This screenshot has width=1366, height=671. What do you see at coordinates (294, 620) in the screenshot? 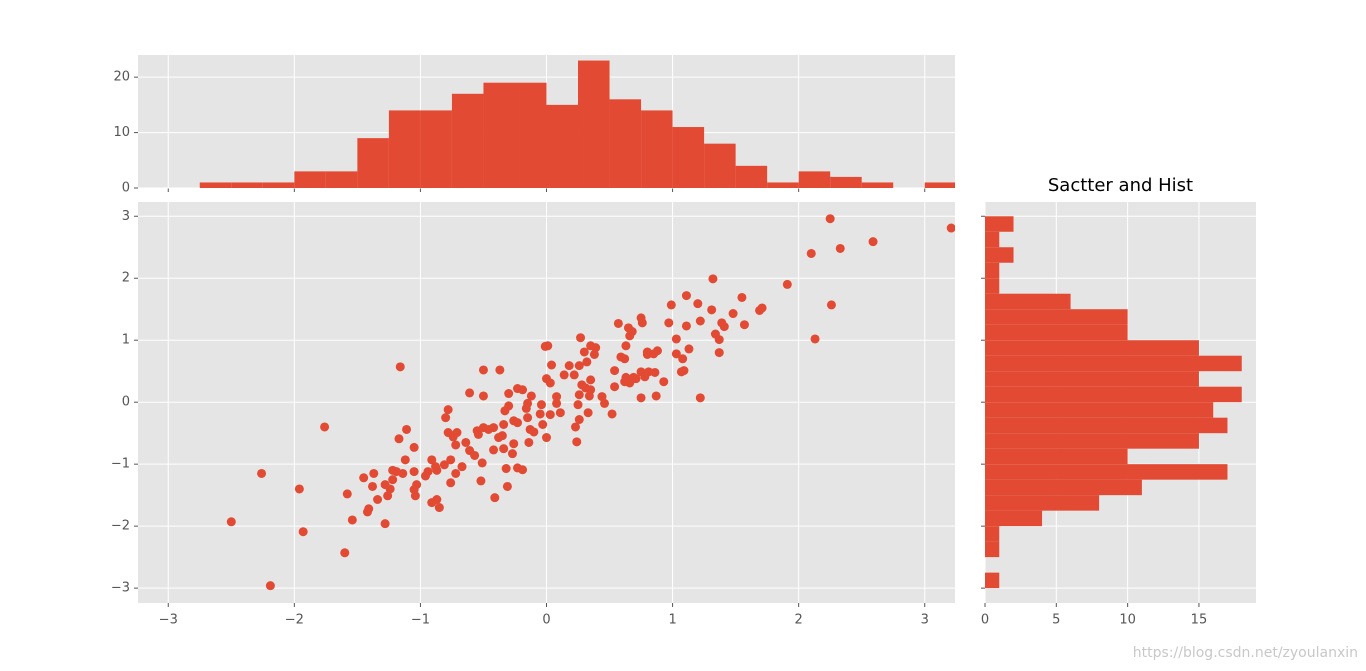
I see `x-tick-label: −2` at bounding box center [294, 620].